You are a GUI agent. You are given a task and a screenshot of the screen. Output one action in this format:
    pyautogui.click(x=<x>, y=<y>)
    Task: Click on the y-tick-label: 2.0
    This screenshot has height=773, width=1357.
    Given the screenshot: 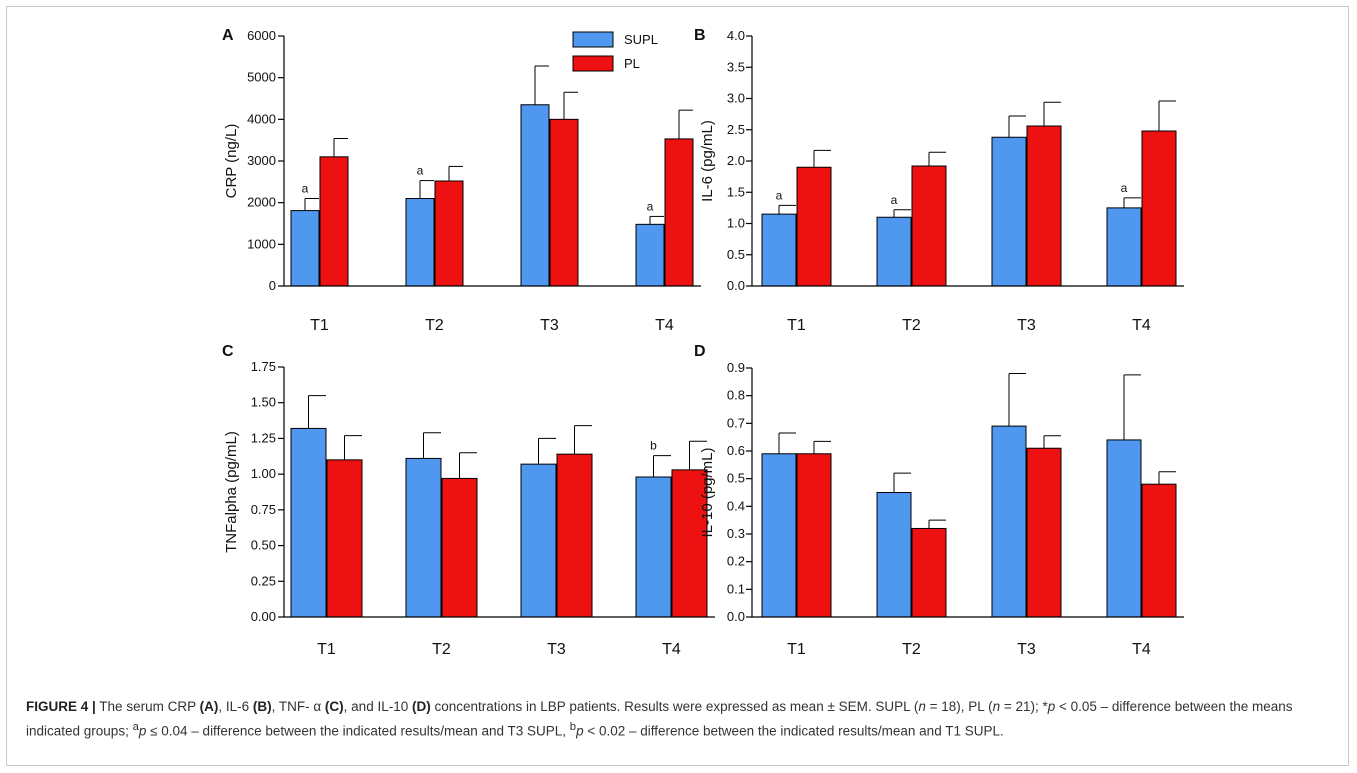 What is the action you would take?
    pyautogui.click(x=736, y=160)
    